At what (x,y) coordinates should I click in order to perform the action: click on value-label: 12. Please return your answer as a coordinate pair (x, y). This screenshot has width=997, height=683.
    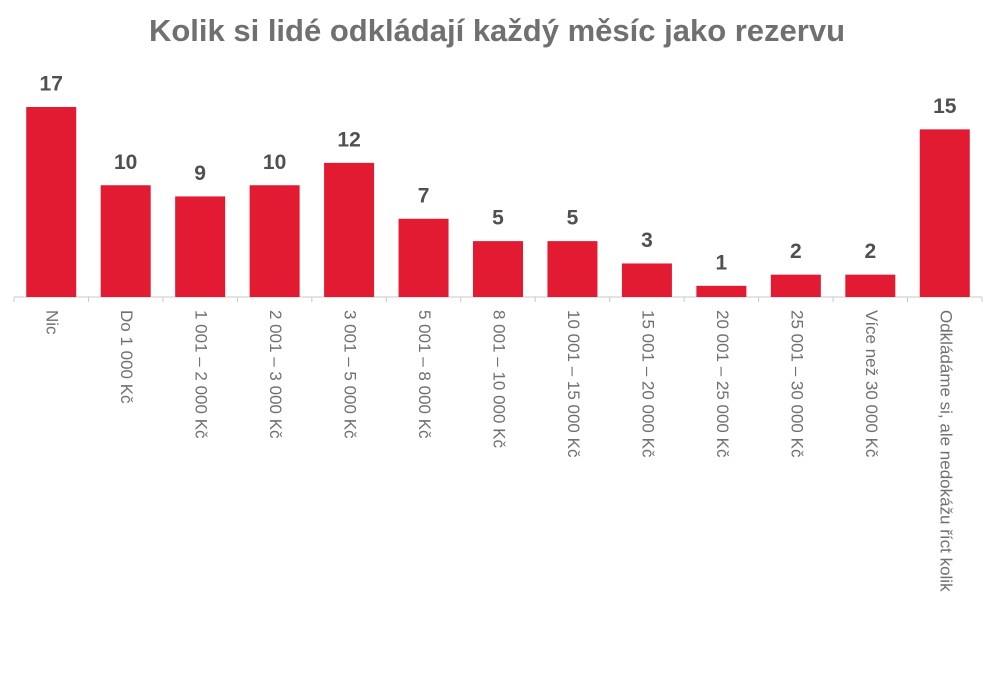
    Looking at the image, I should click on (348, 139).